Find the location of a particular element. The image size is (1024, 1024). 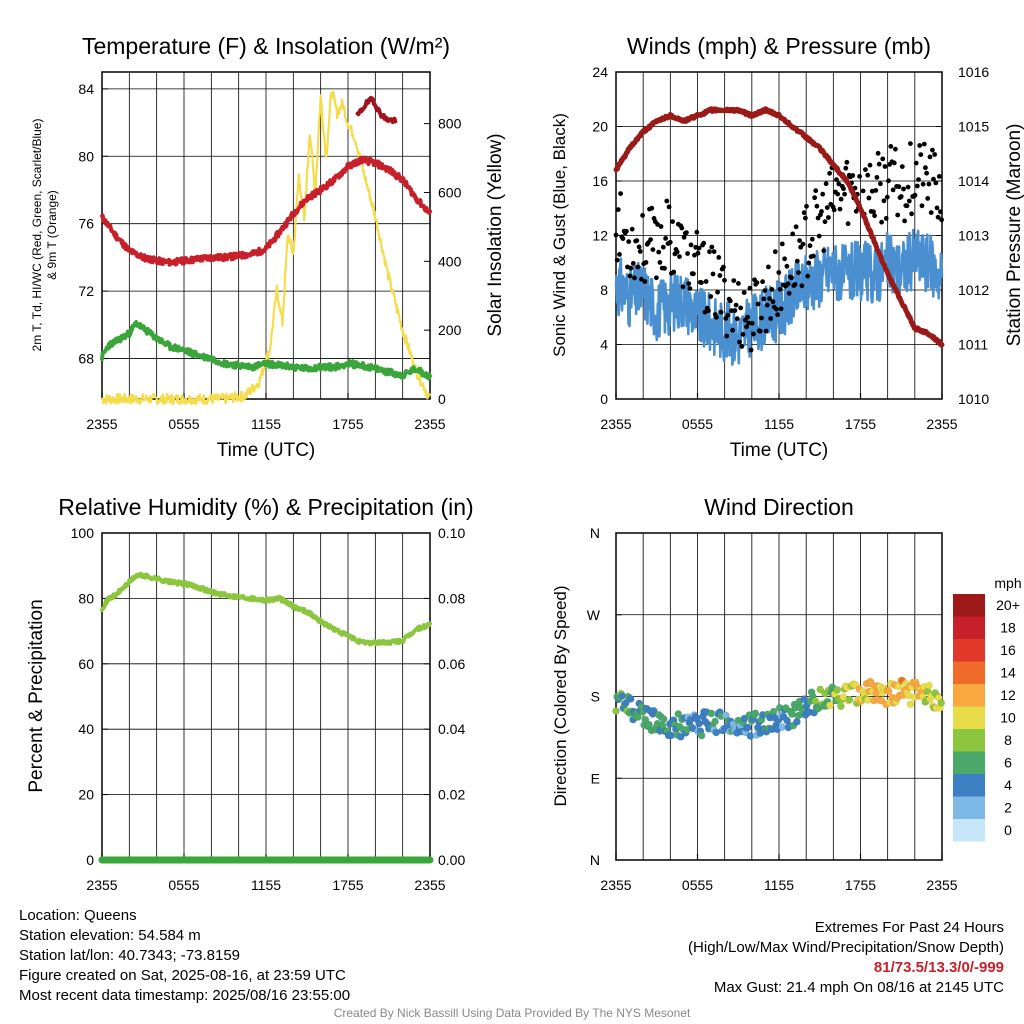

x-tick-label: 2355 is located at coordinates (615, 885).